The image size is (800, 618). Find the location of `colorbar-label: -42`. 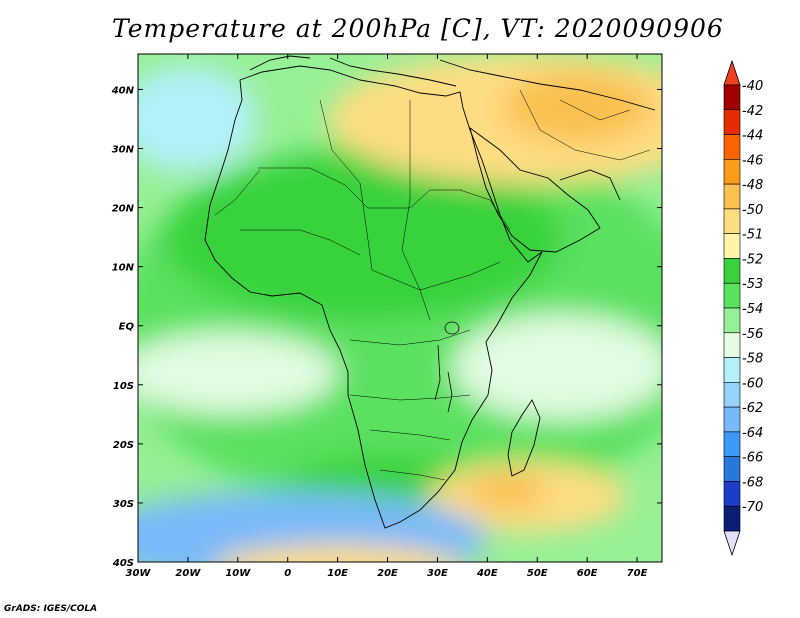

colorbar-label: -42 is located at coordinates (752, 111).